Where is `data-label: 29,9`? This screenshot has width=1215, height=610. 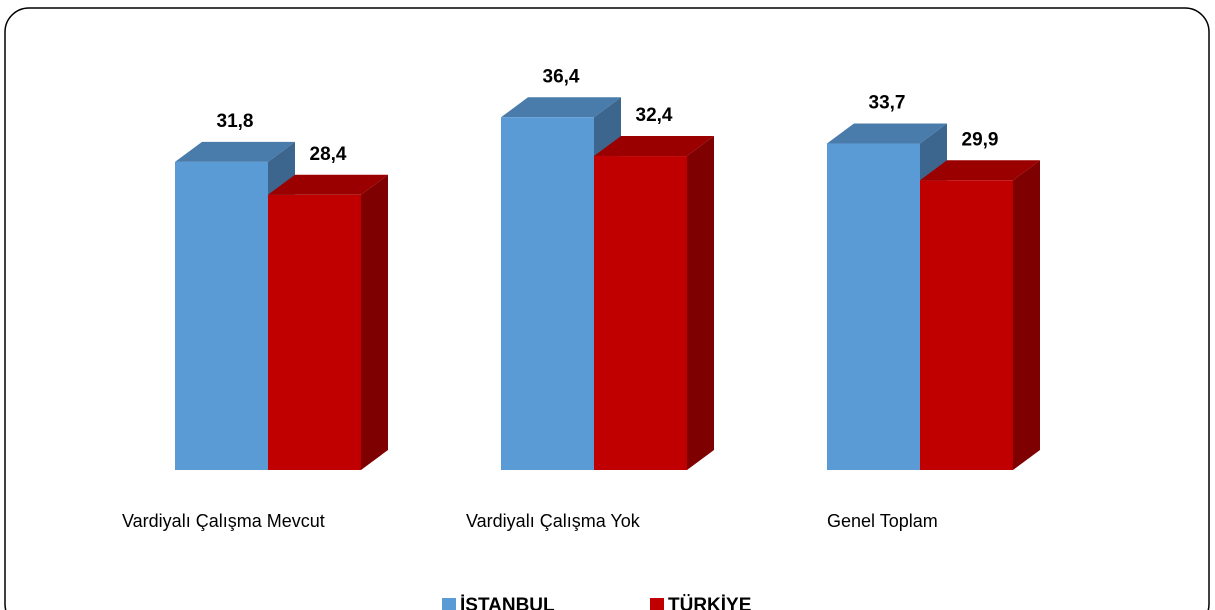
data-label: 29,9 is located at coordinates (980, 139).